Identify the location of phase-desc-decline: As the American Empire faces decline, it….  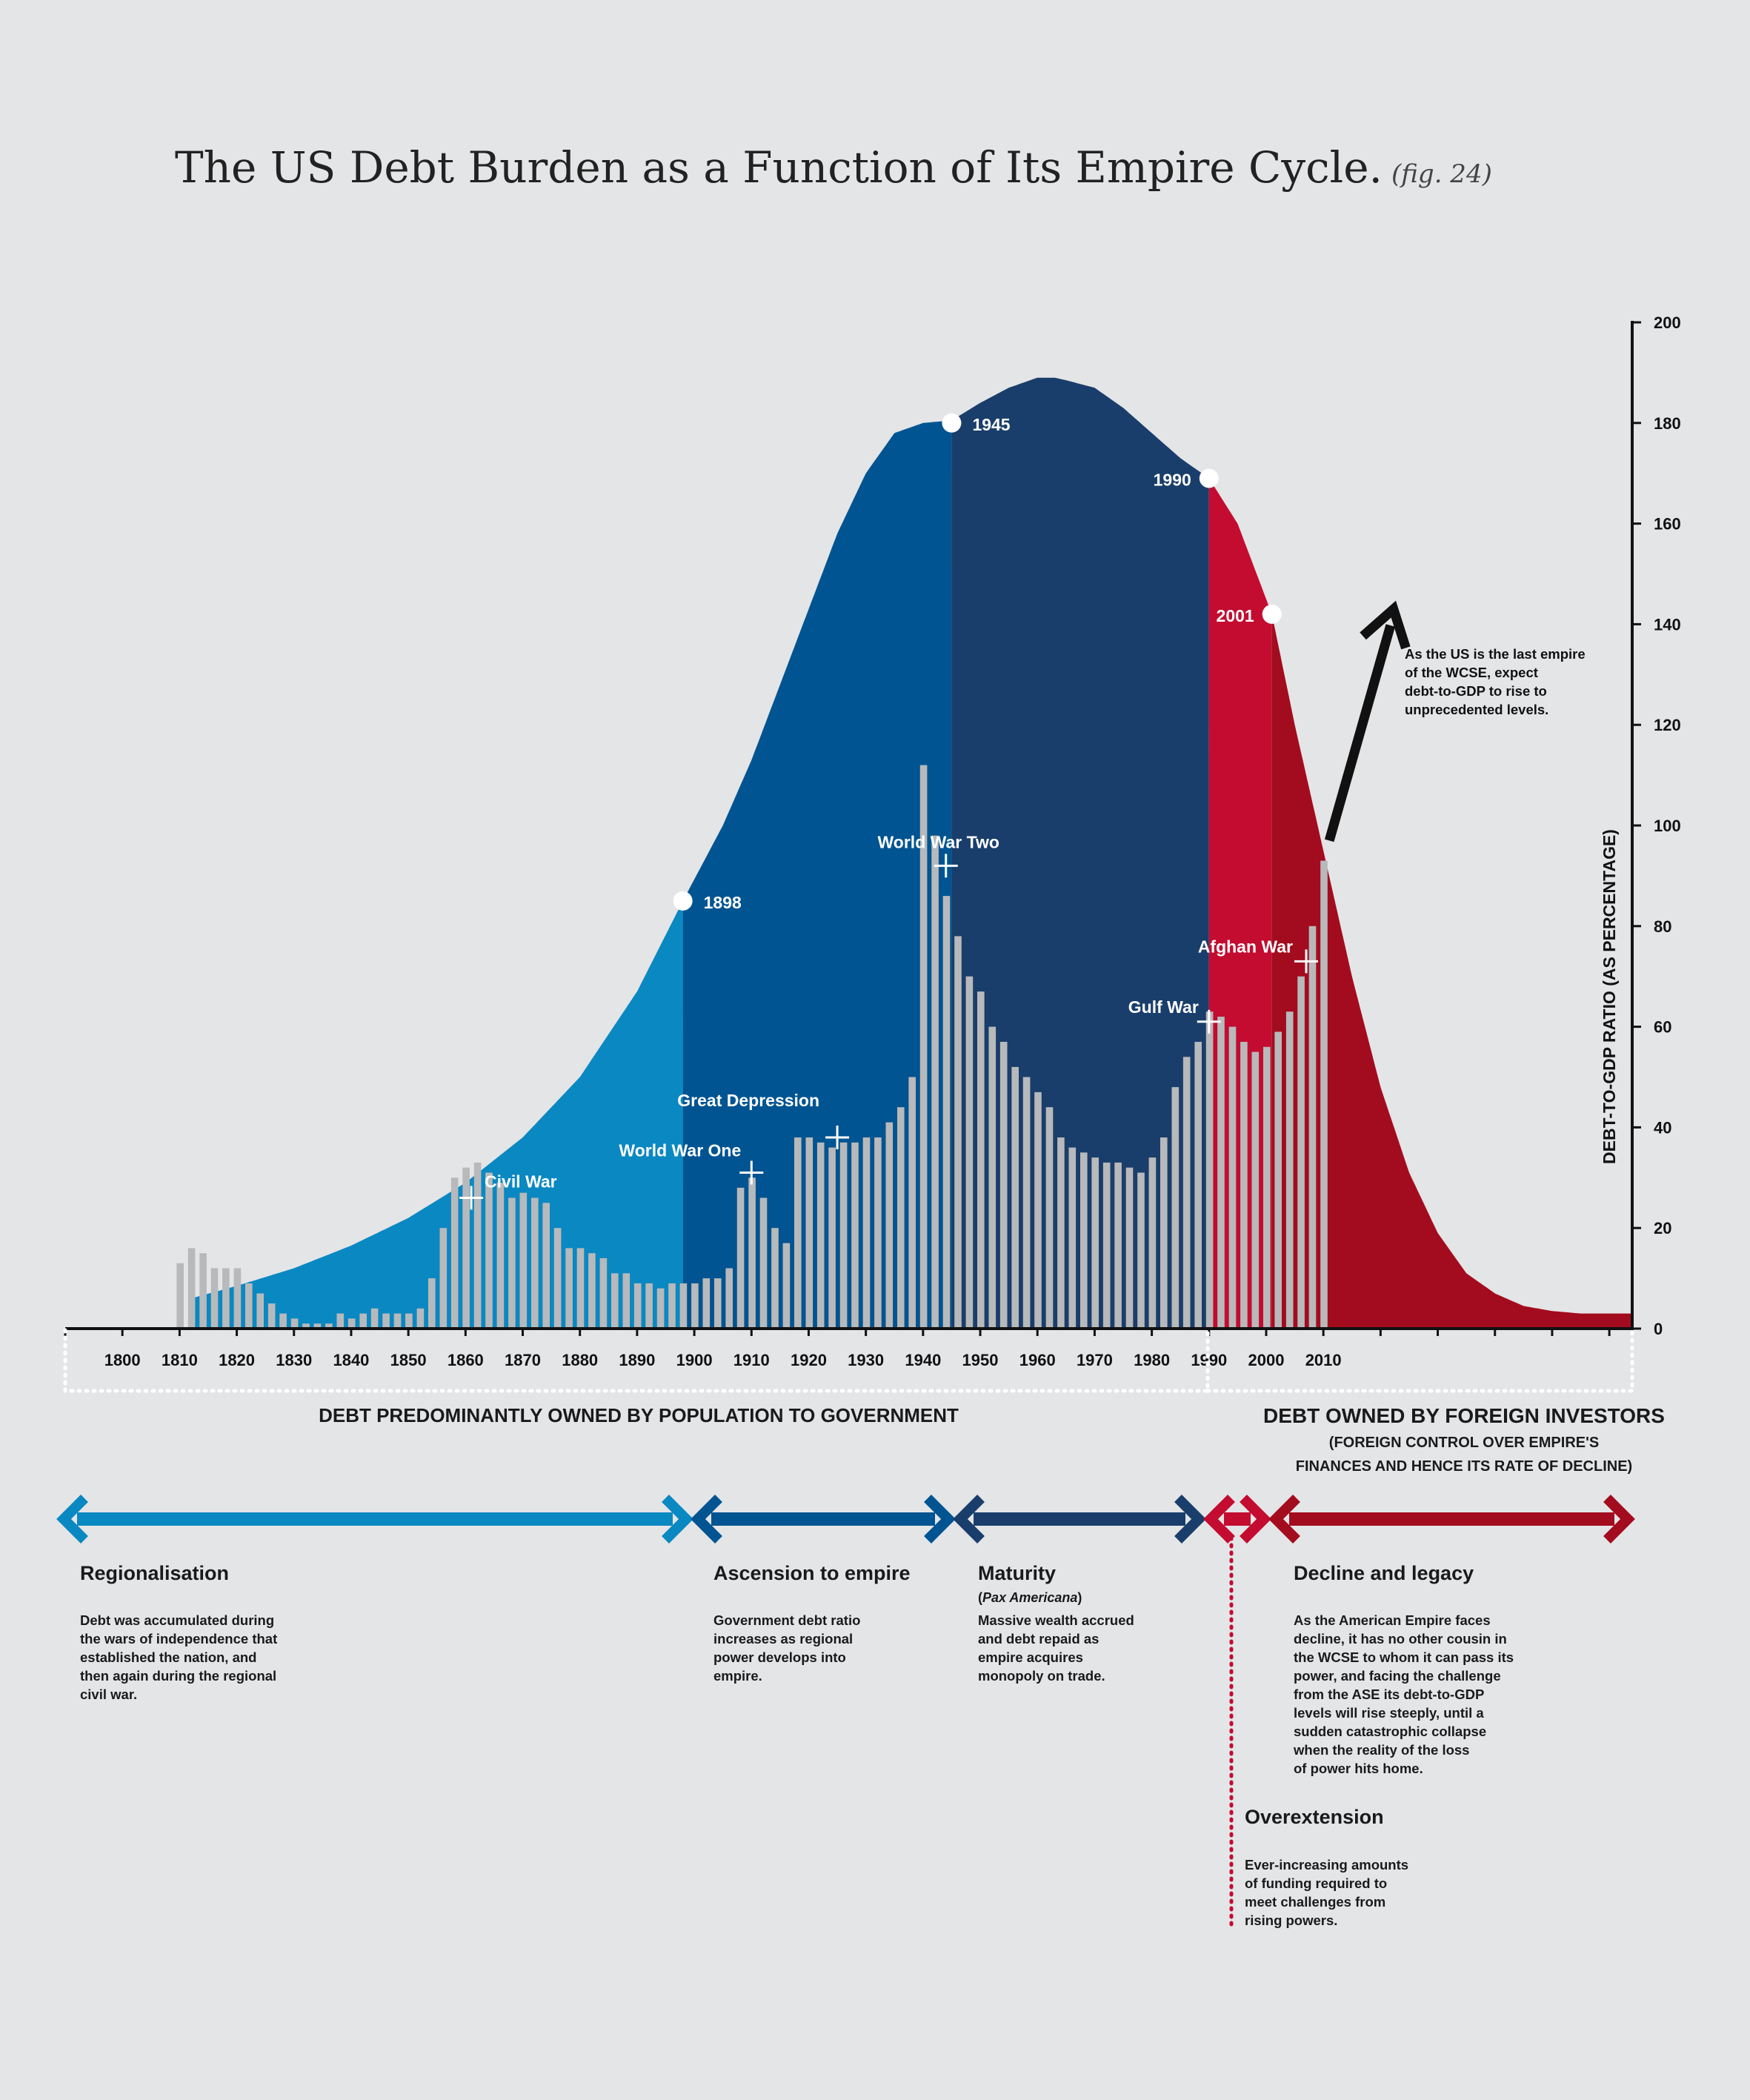
(1404, 1694).